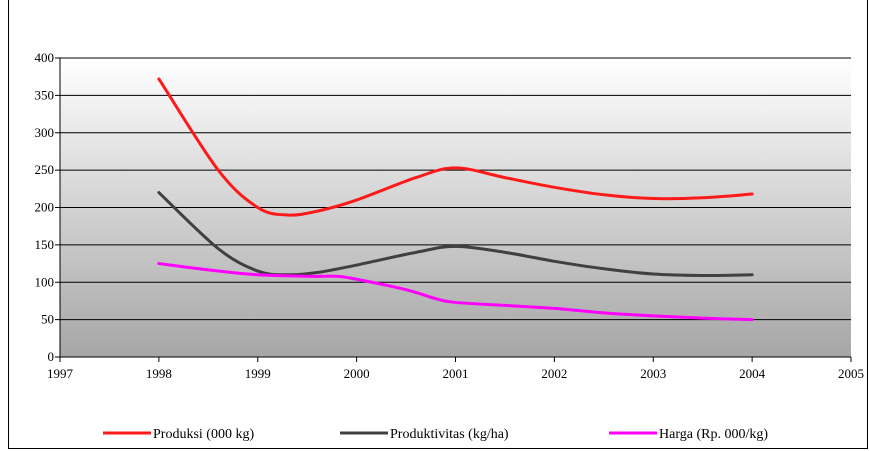 Image resolution: width=870 pixels, height=451 pixels. Describe the element at coordinates (203, 434) in the screenshot. I see `legend-label-1: Produksi (000 kg)` at that location.